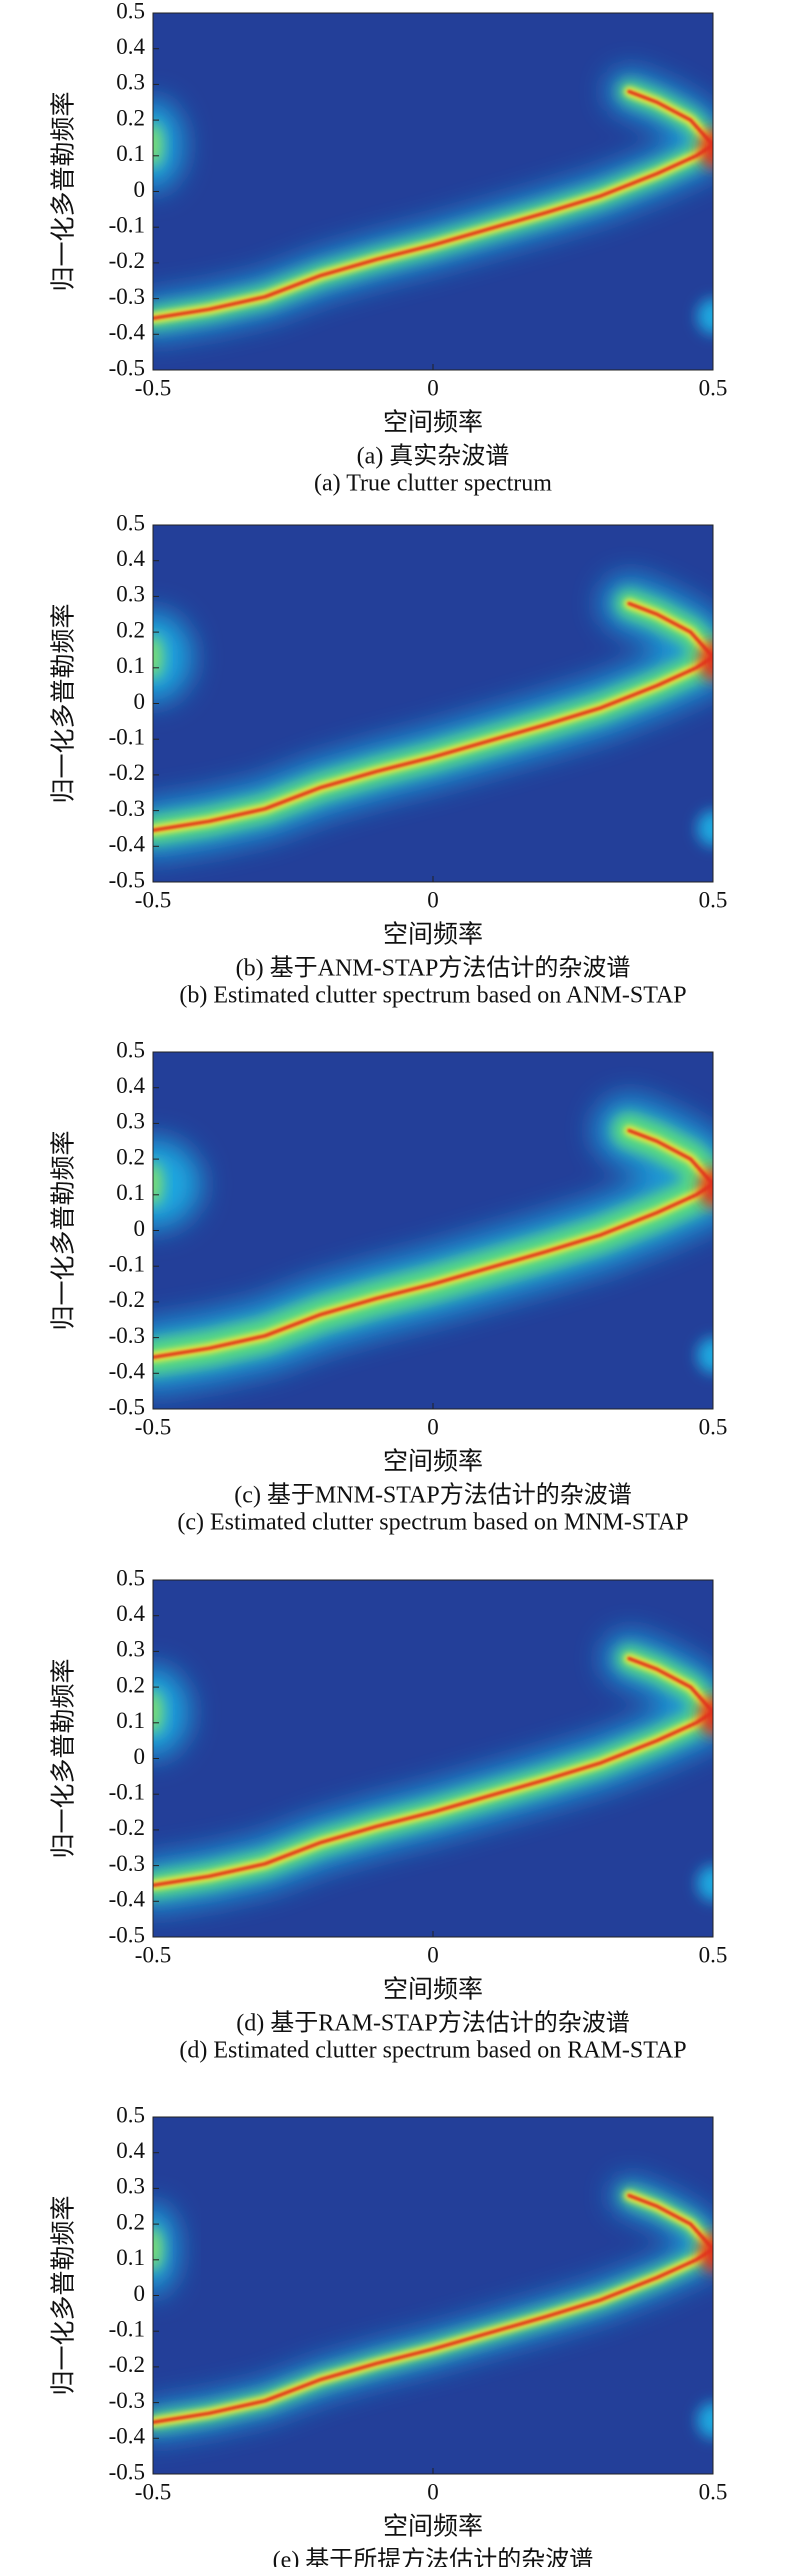 This screenshot has height=2567, width=800. Describe the element at coordinates (432, 1495) in the screenshot. I see `caption: (c) 基于MNM-STAP方法估计的杂波谱` at that location.